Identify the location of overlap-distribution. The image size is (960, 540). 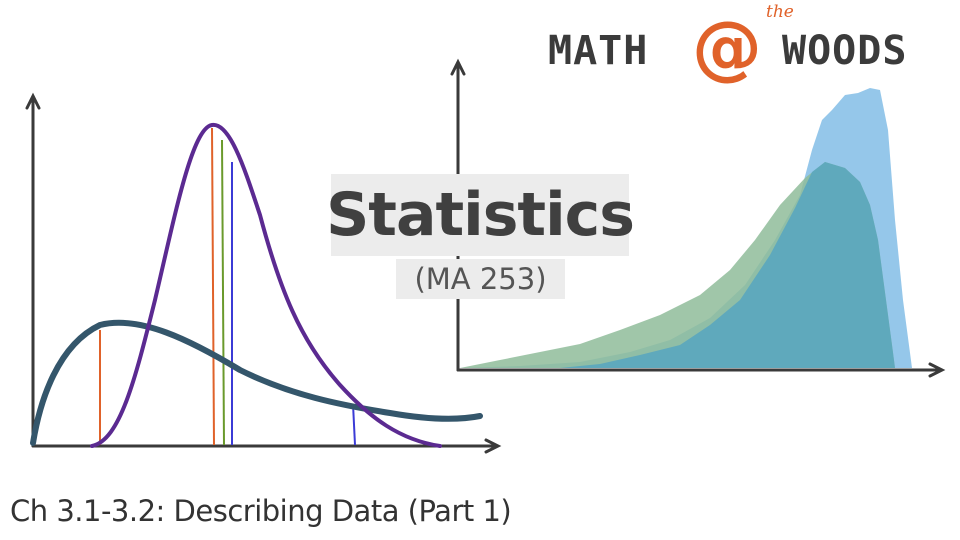
(727, 265).